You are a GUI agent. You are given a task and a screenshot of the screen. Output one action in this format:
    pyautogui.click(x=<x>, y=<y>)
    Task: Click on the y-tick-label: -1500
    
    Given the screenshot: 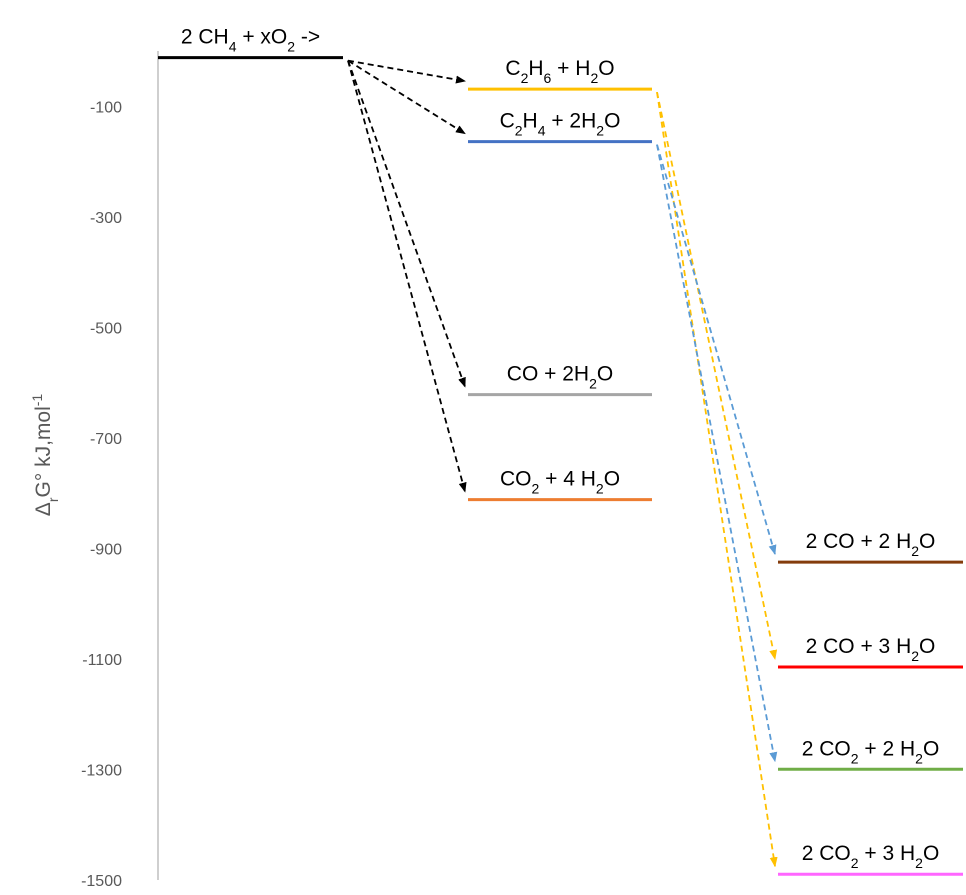 What is the action you would take?
    pyautogui.click(x=101, y=881)
    